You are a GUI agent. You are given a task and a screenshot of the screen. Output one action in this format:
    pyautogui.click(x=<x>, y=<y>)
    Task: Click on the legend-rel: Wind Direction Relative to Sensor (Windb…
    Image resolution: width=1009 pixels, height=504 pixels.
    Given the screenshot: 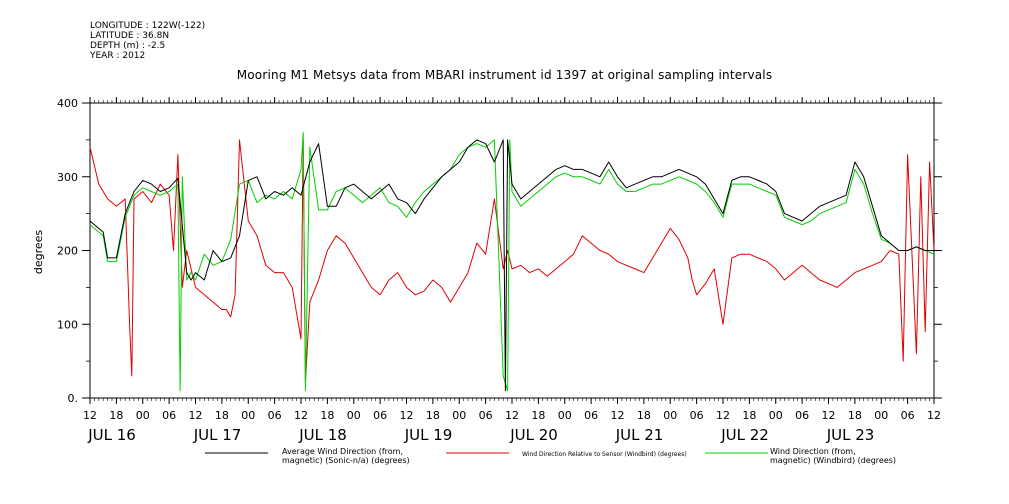 What is the action you would take?
    pyautogui.click(x=604, y=454)
    